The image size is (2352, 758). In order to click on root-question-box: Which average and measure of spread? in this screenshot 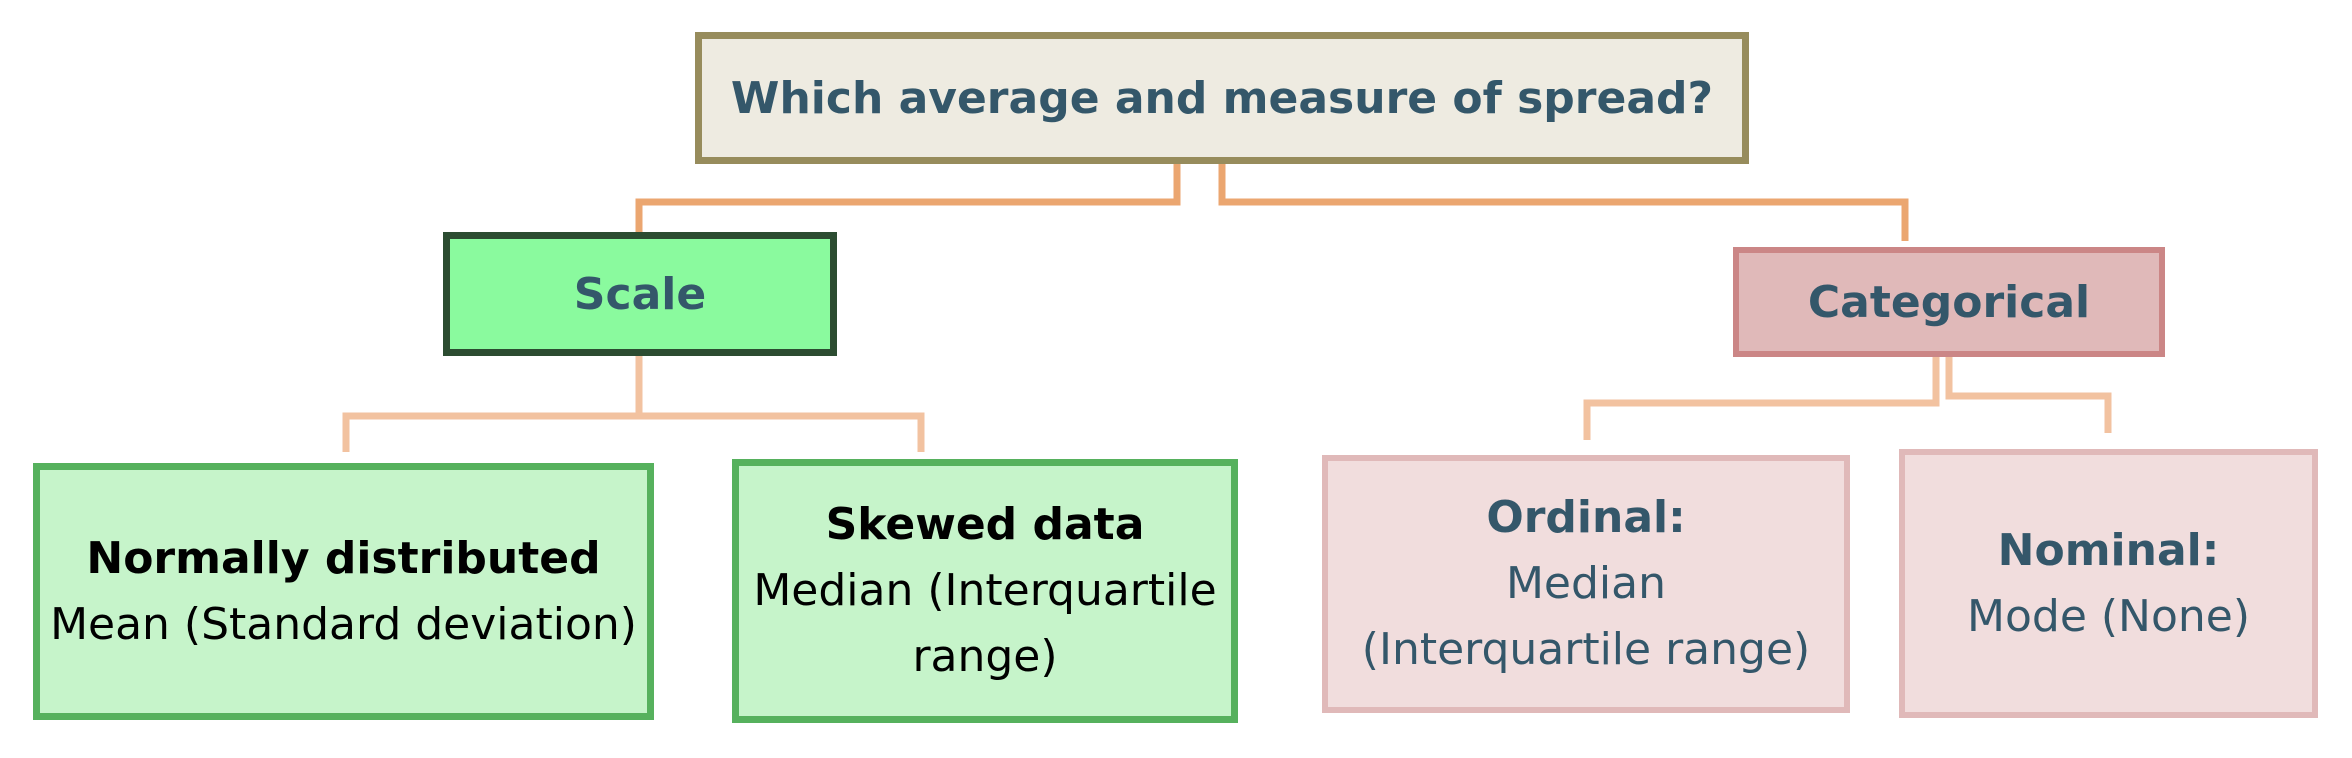, I will do `click(1222, 98)`.